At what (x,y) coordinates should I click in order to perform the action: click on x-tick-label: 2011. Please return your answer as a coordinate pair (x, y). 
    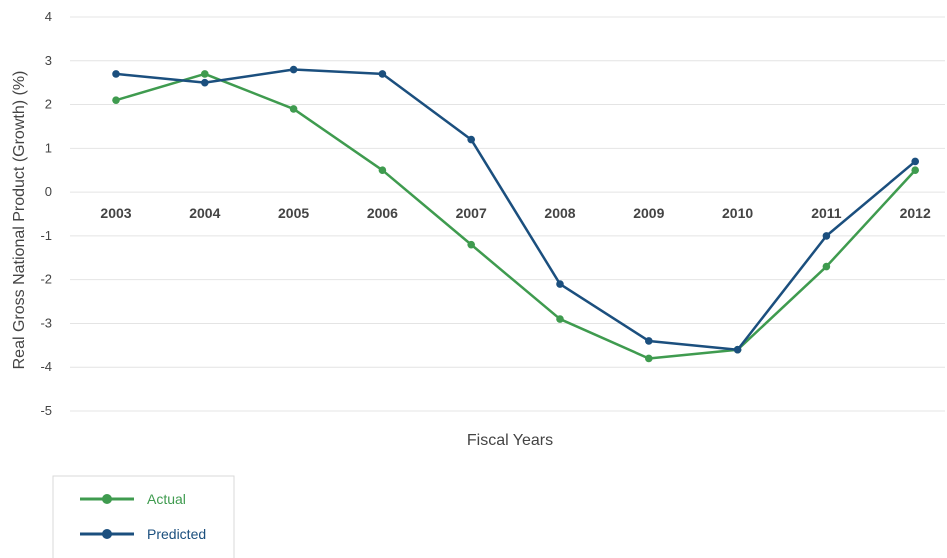
    Looking at the image, I should click on (826, 213).